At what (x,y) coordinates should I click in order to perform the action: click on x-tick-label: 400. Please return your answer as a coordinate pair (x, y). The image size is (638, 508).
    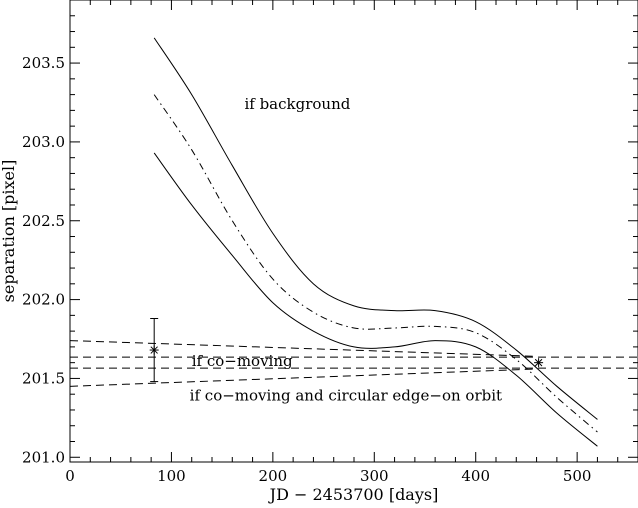
    Looking at the image, I should click on (475, 476).